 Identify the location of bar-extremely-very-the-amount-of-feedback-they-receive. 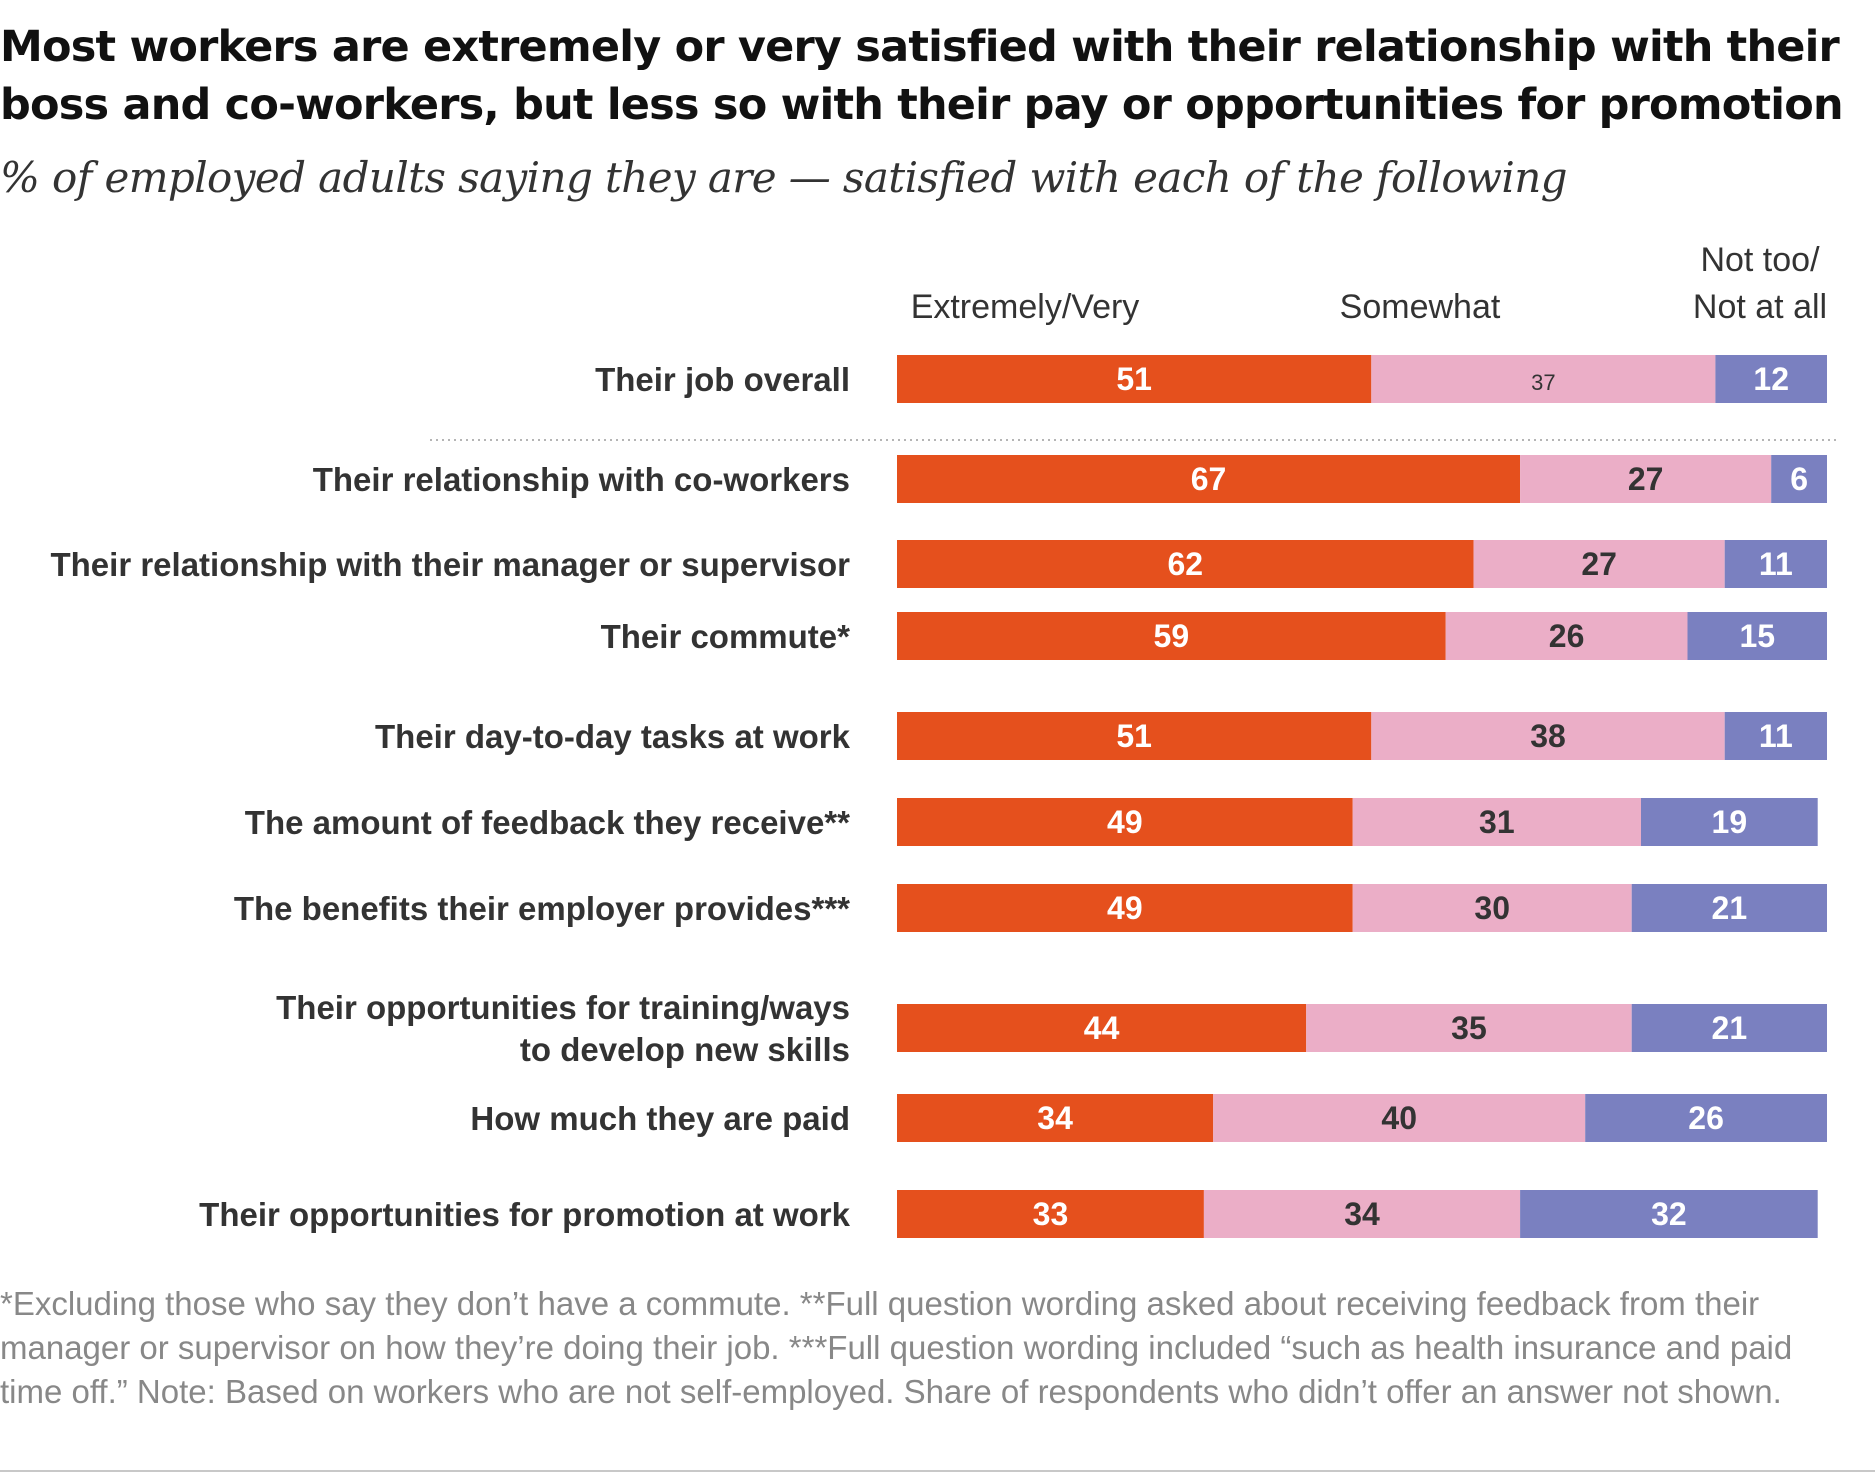
(1125, 822).